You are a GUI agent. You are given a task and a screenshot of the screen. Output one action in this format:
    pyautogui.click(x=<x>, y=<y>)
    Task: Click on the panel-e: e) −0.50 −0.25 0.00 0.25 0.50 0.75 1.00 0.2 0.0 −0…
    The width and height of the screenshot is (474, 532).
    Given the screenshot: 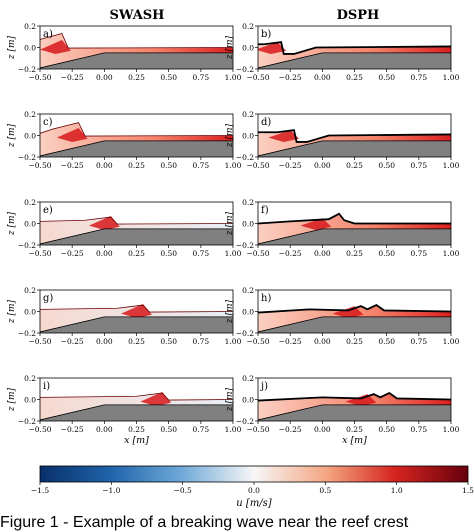 What is the action you would take?
    pyautogui.click(x=124, y=228)
    